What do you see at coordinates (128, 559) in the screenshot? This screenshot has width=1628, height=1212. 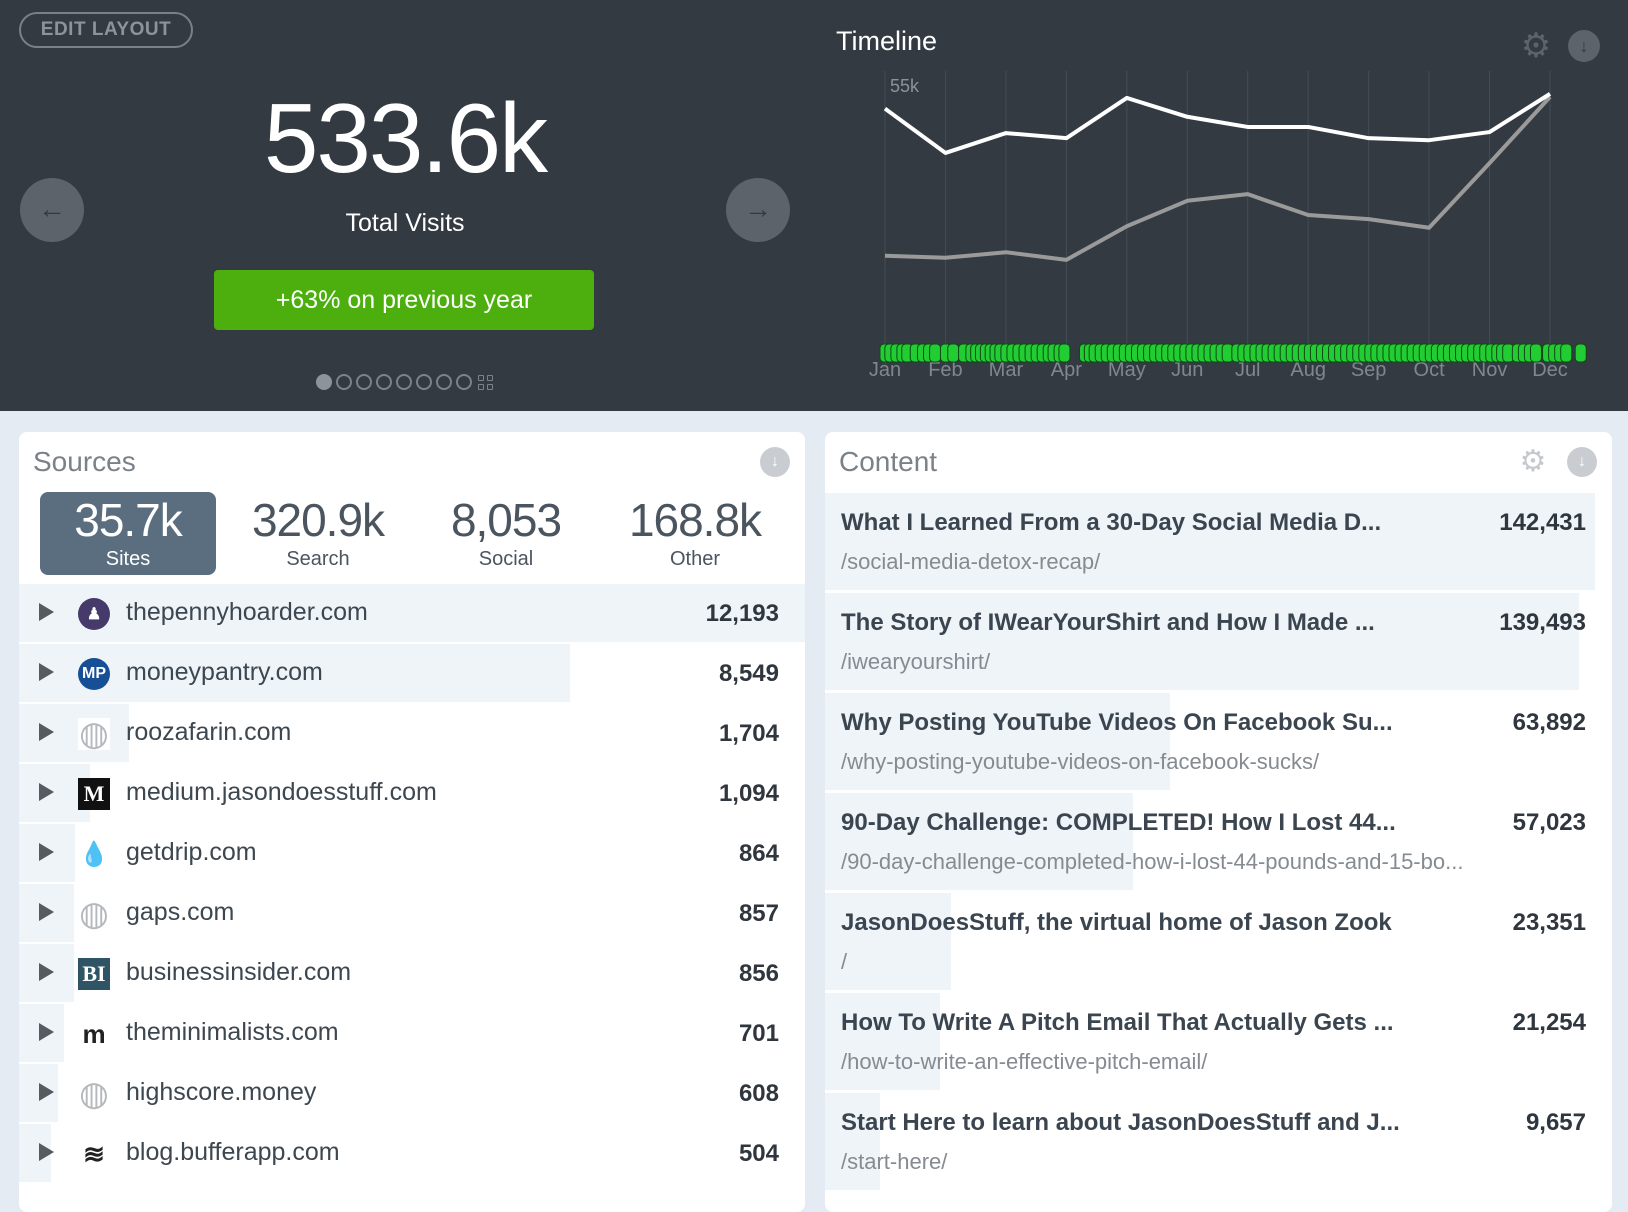 I see `source-tab-label: Sites` at bounding box center [128, 559].